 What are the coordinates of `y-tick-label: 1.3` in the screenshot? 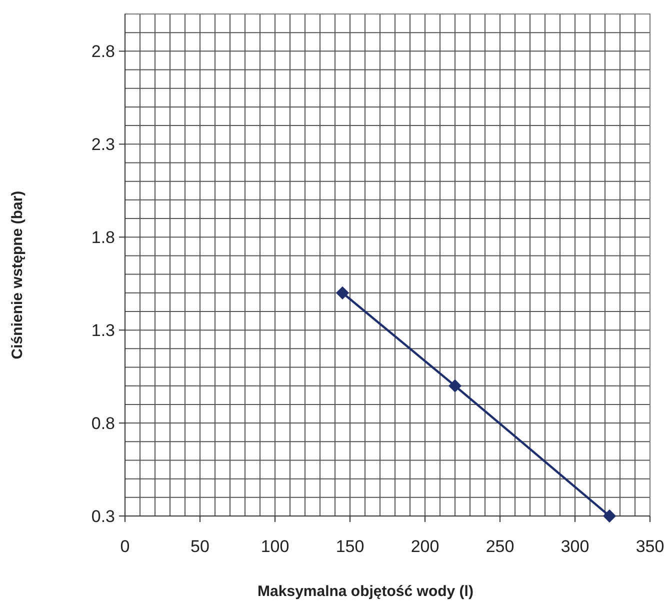 It's located at (103, 330).